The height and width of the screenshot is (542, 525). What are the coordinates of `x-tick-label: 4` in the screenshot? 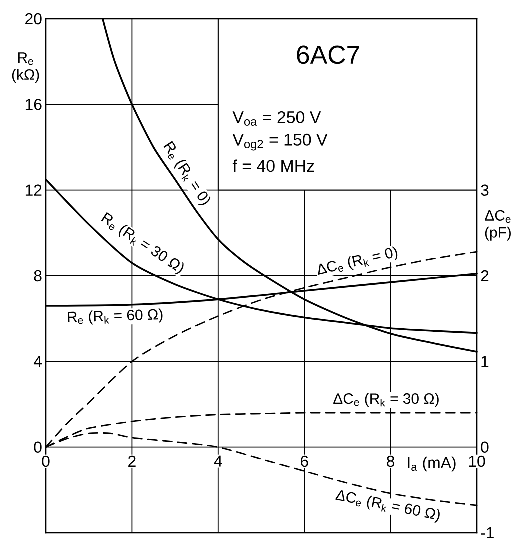 It's located at (218, 461).